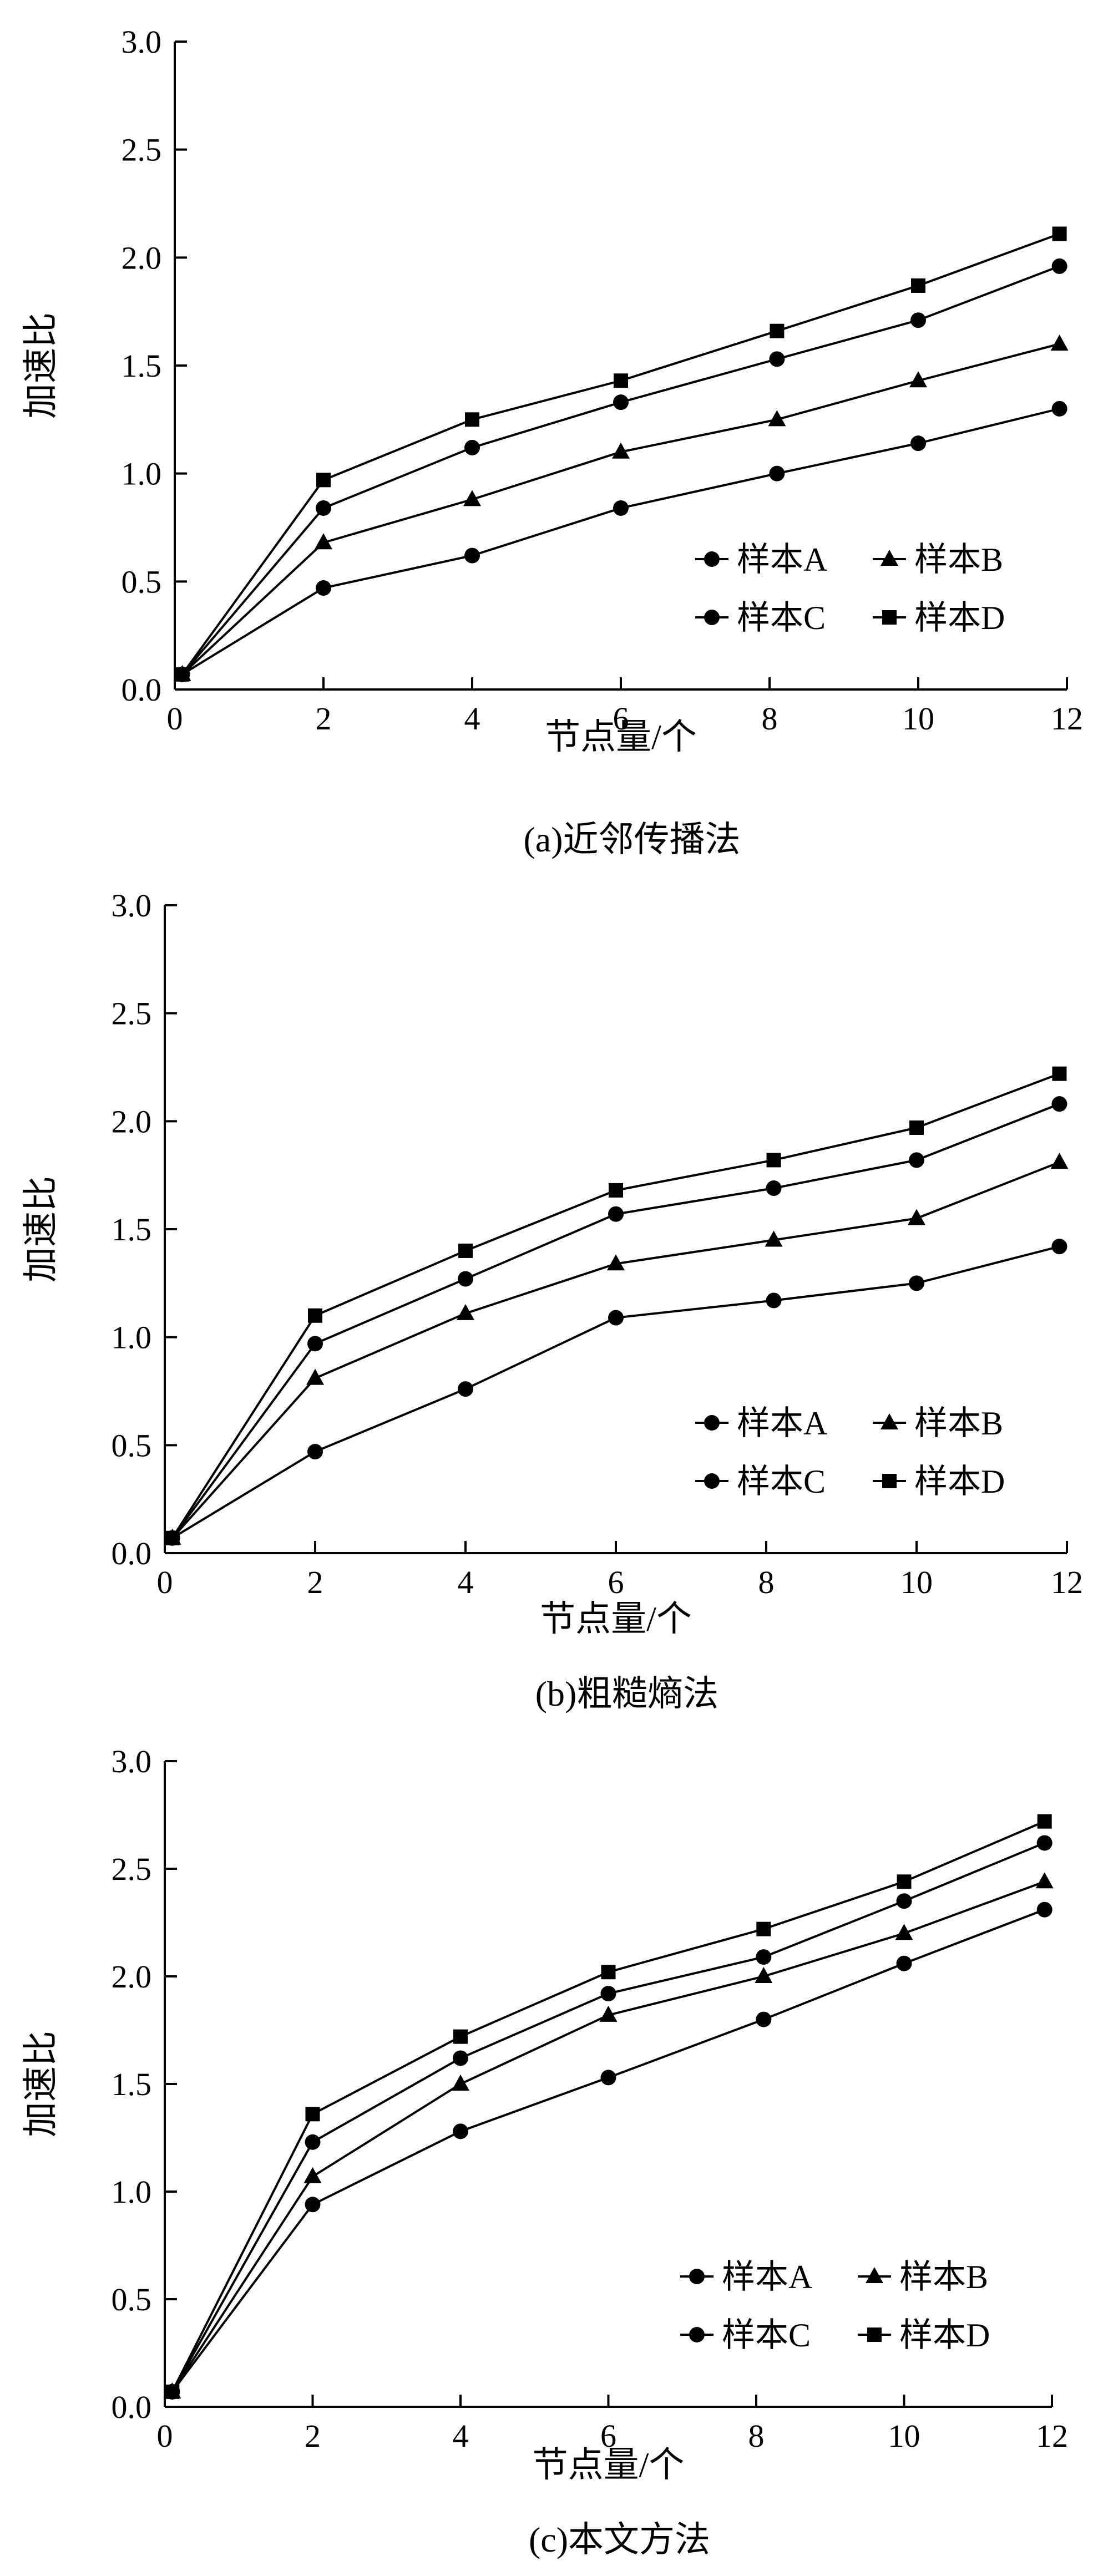  What do you see at coordinates (631, 839) in the screenshot?
I see `chart-caption: (a)近邻传播法` at bounding box center [631, 839].